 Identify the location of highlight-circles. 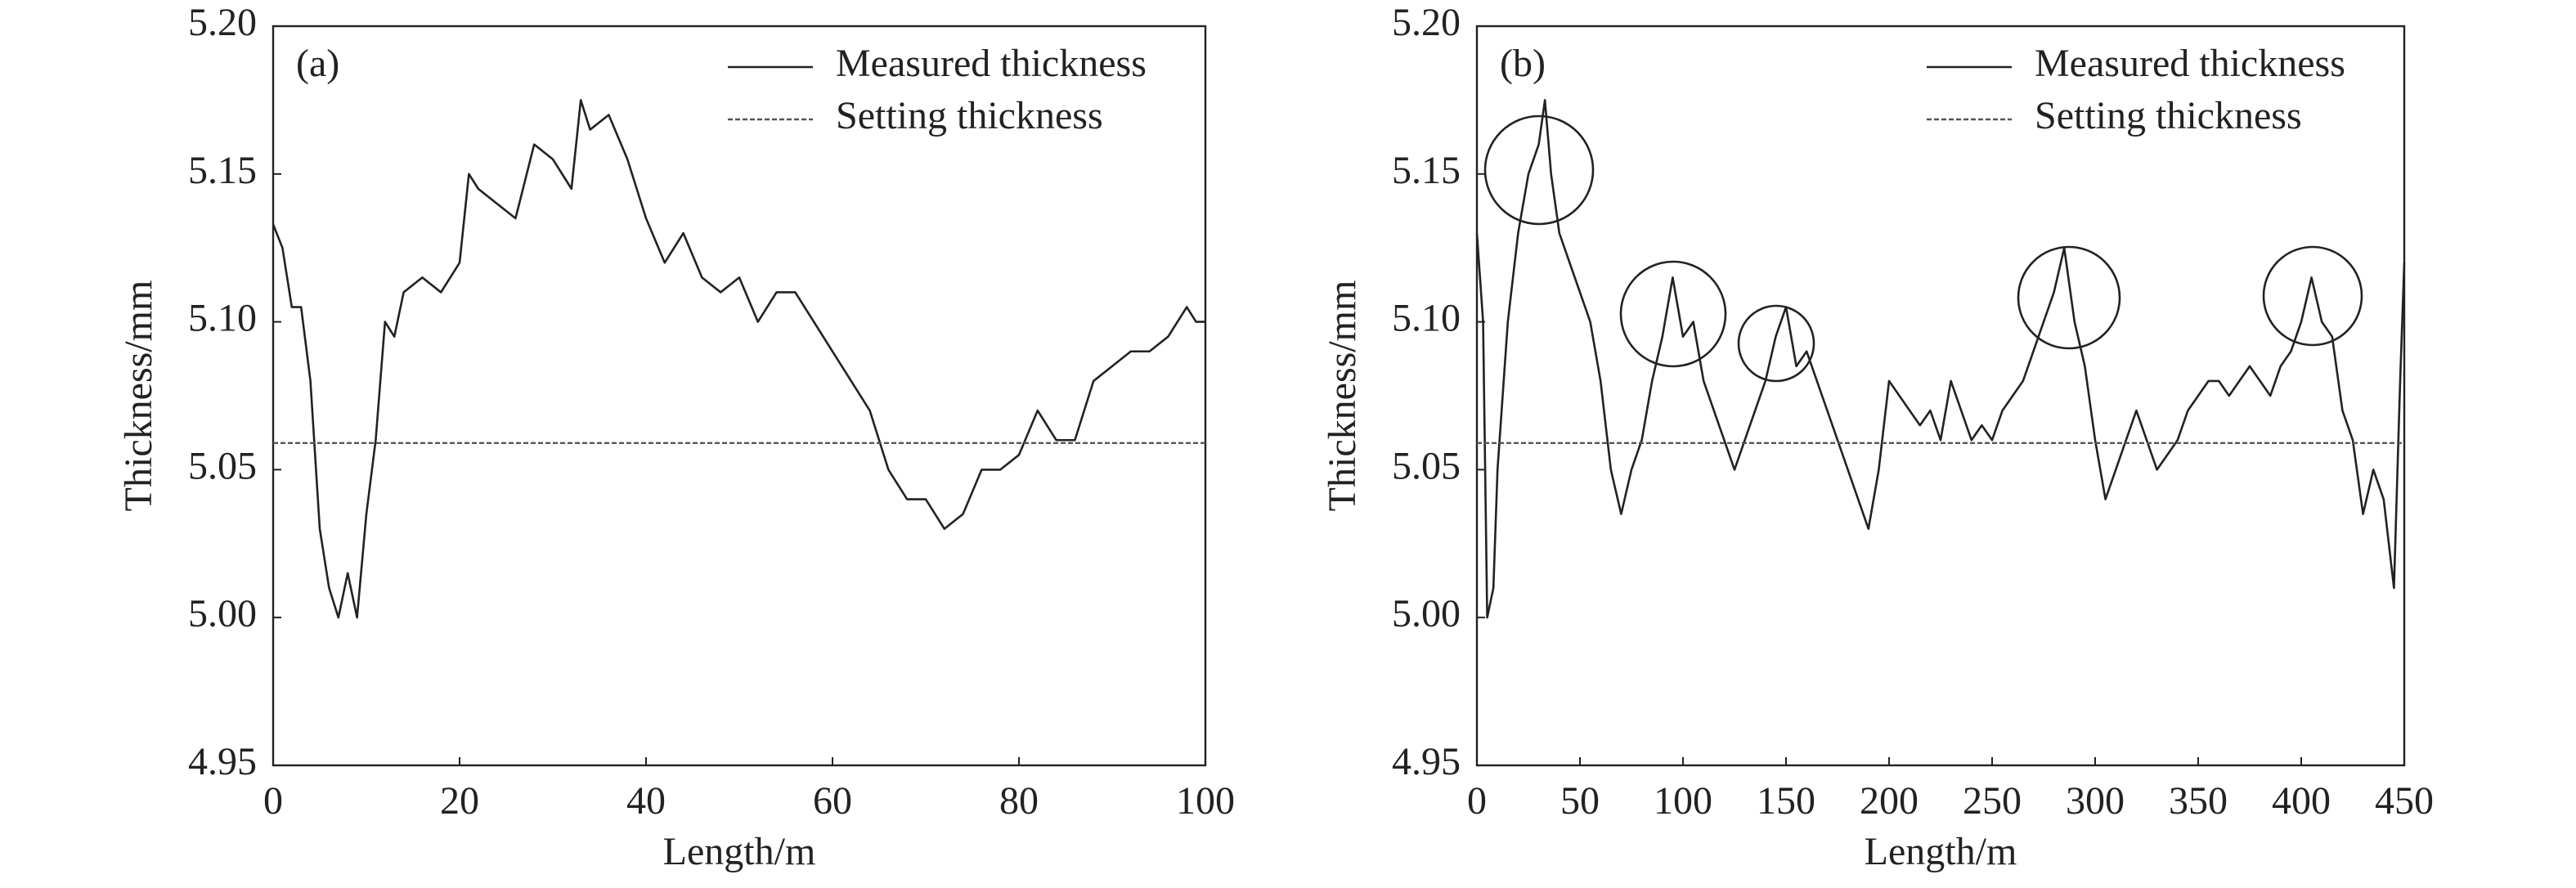
(1923, 249).